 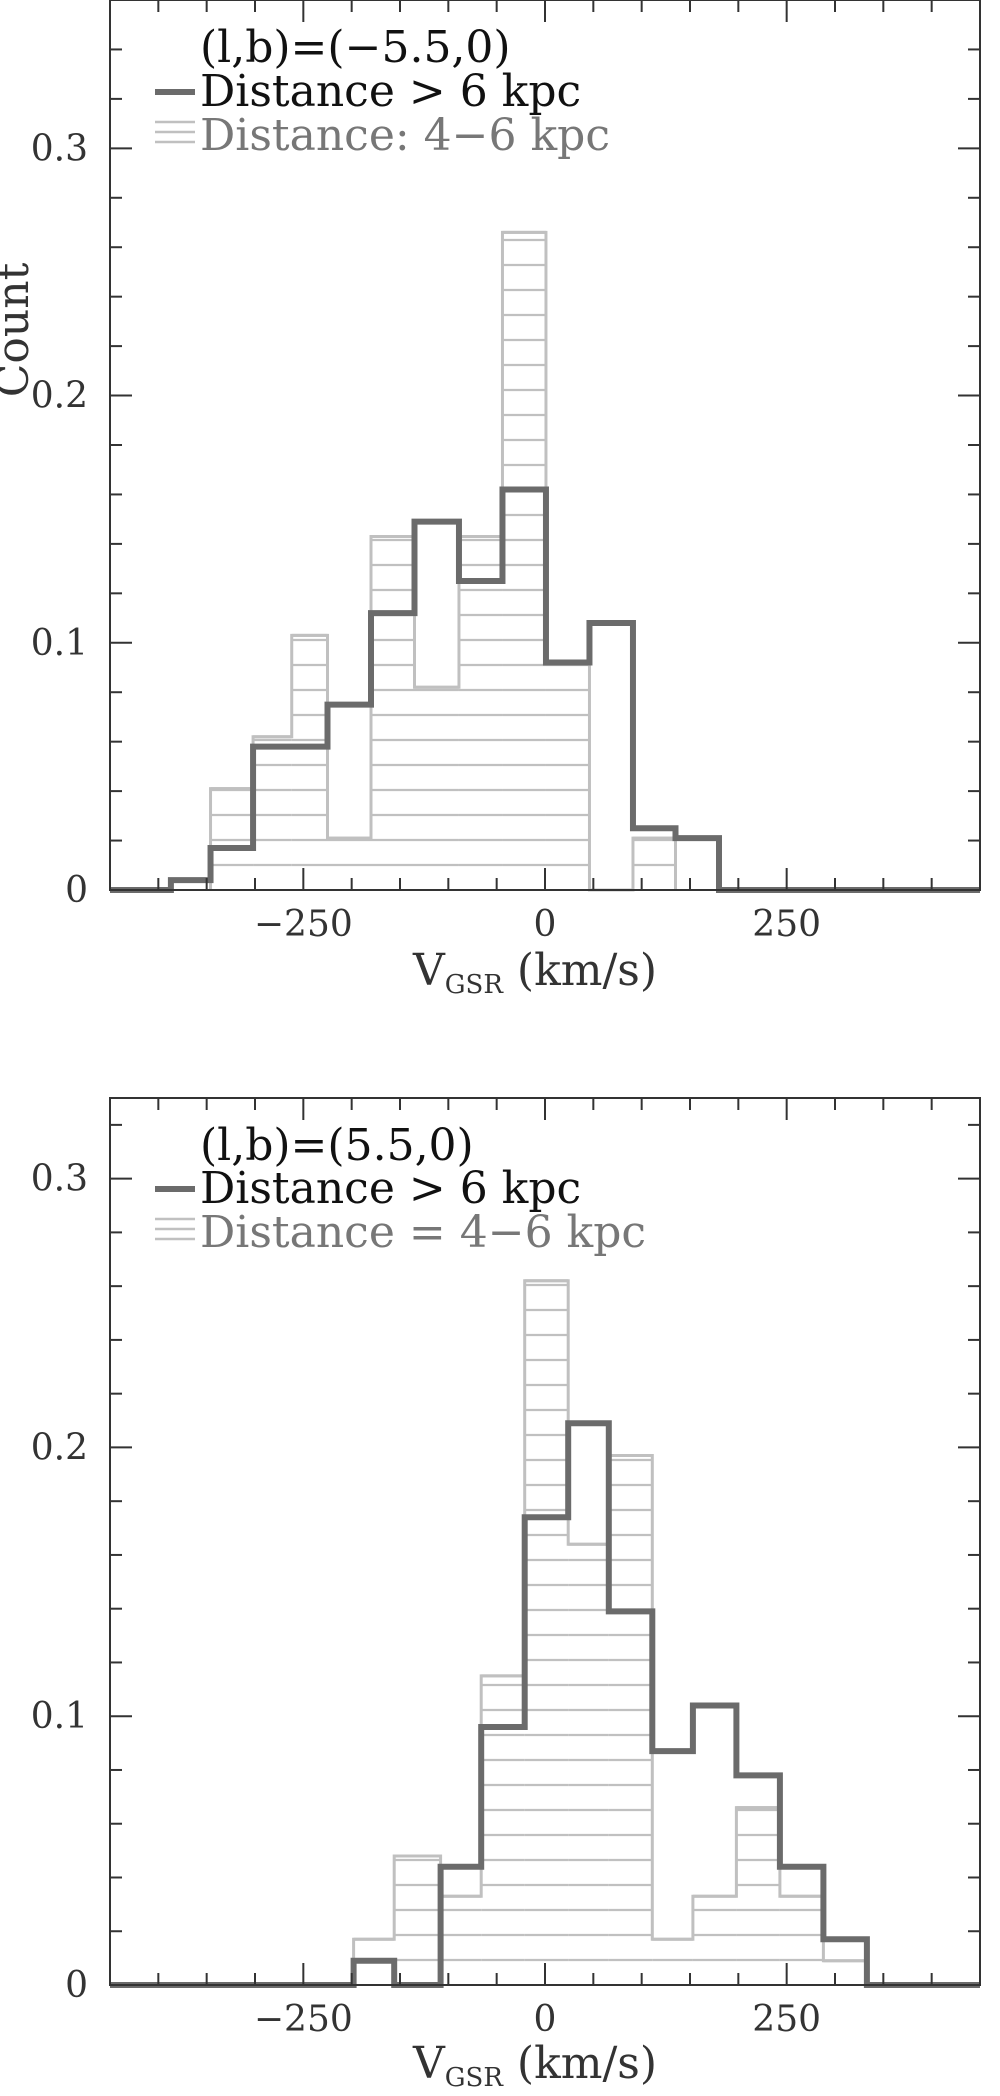 What do you see at coordinates (337, 1145) in the screenshot?
I see `legend-title: (l,b)=(5.5,0)` at bounding box center [337, 1145].